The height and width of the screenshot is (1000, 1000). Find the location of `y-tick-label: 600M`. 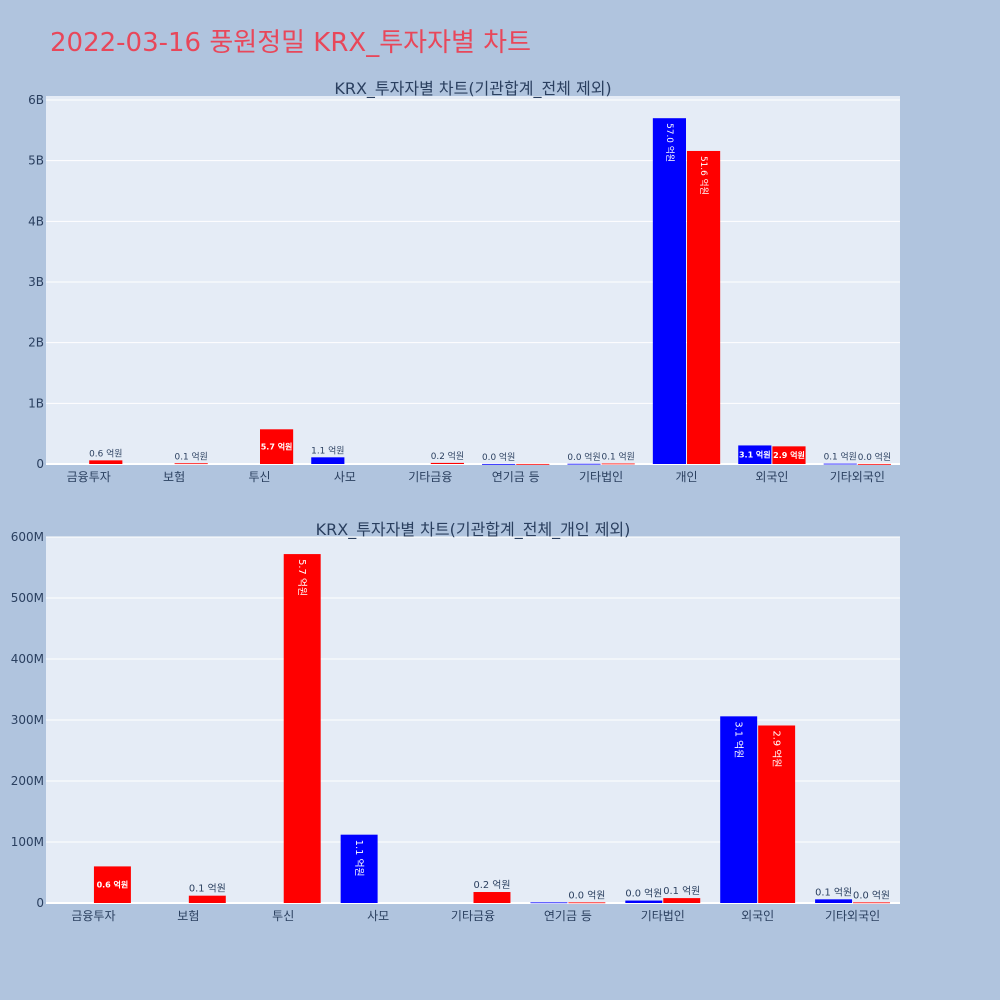

y-tick-label: 600M is located at coordinates (27, 537).